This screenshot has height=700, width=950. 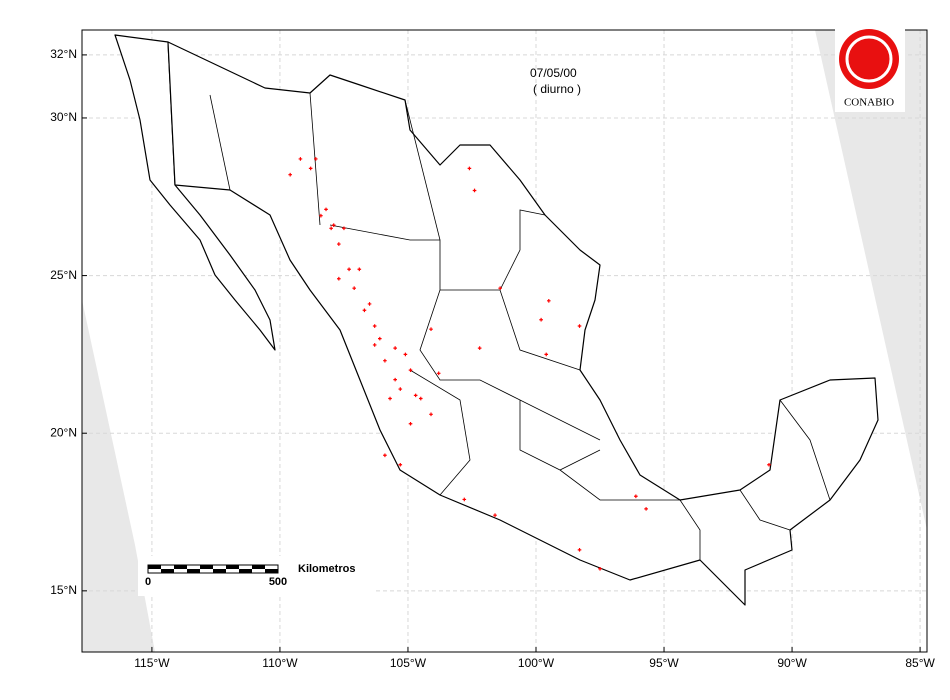 What do you see at coordinates (280, 663) in the screenshot?
I see `x-tick-label: 110°W` at bounding box center [280, 663].